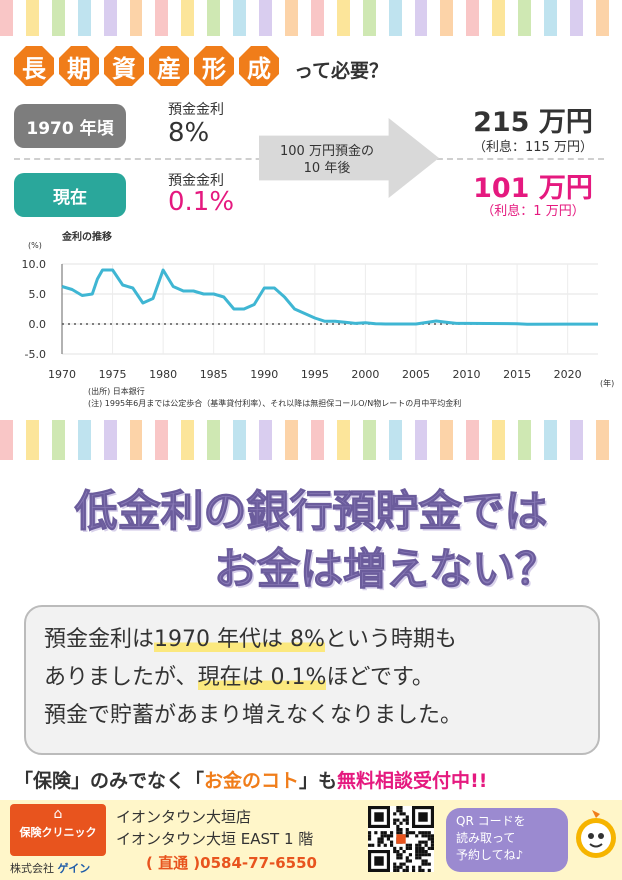  What do you see at coordinates (314, 678) in the screenshot?
I see `body-line2: ありましたが、現在は 0.1%ほどです。` at bounding box center [314, 678].